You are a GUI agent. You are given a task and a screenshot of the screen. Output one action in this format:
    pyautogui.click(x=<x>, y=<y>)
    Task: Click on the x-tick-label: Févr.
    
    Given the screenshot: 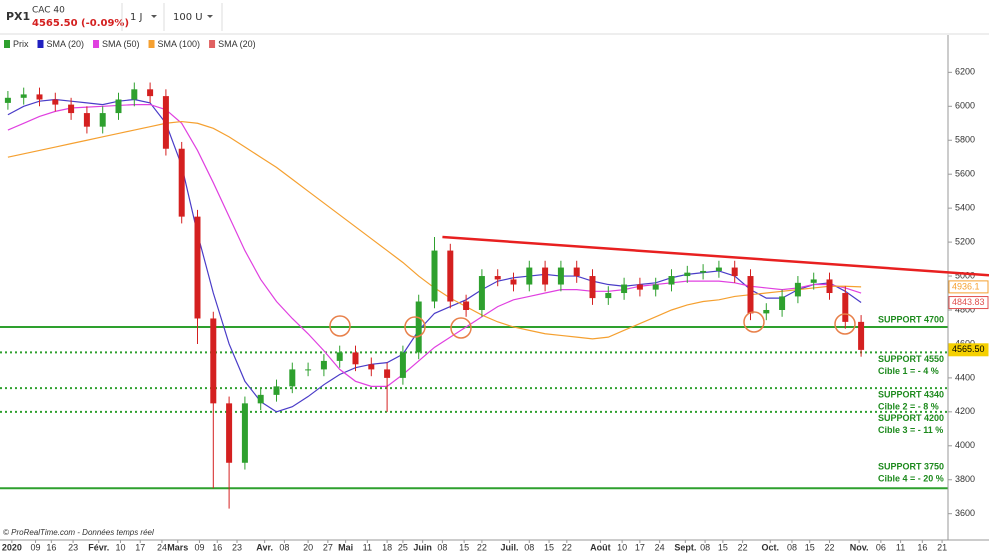 What is the action you would take?
    pyautogui.click(x=98, y=547)
    